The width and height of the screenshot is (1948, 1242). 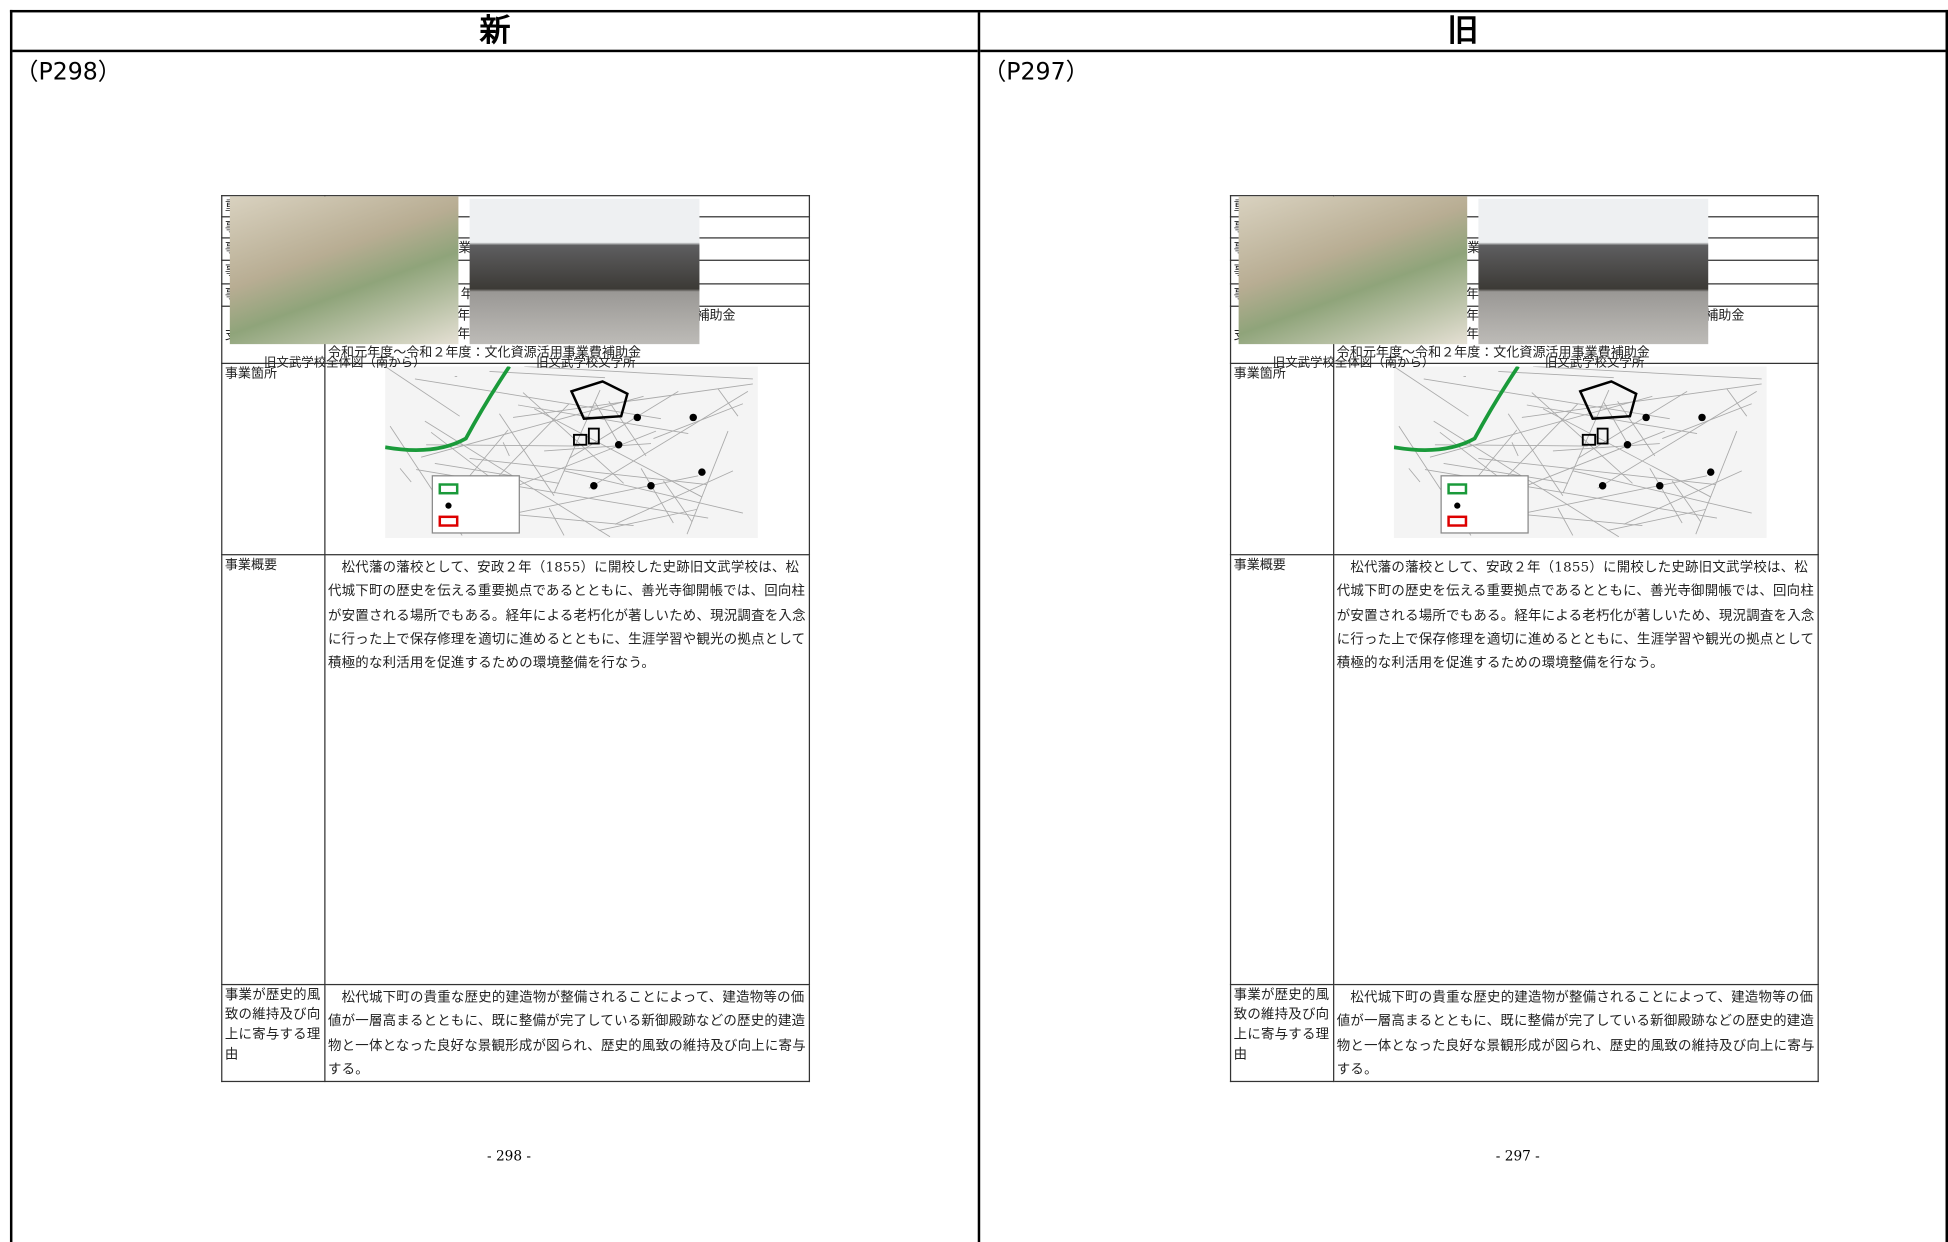 What do you see at coordinates (1517, 1156) in the screenshot?
I see `page-number: - 297 -` at bounding box center [1517, 1156].